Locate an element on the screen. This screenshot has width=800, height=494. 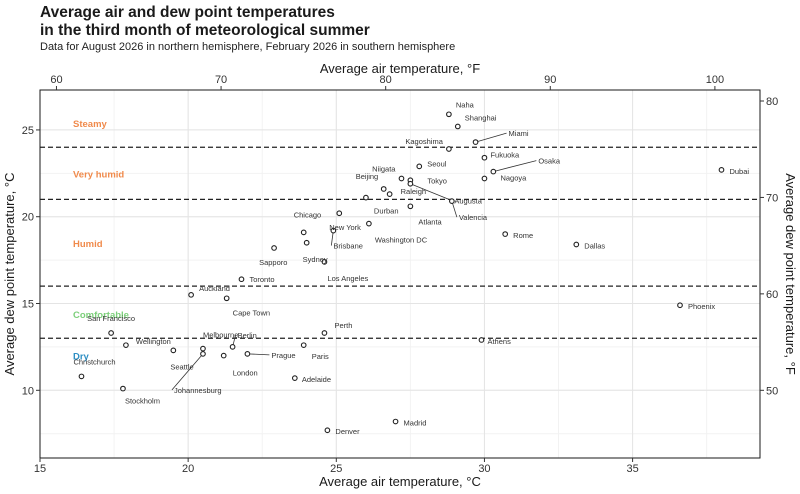
label-adelaide: Adelaide is located at coordinates (316, 379).